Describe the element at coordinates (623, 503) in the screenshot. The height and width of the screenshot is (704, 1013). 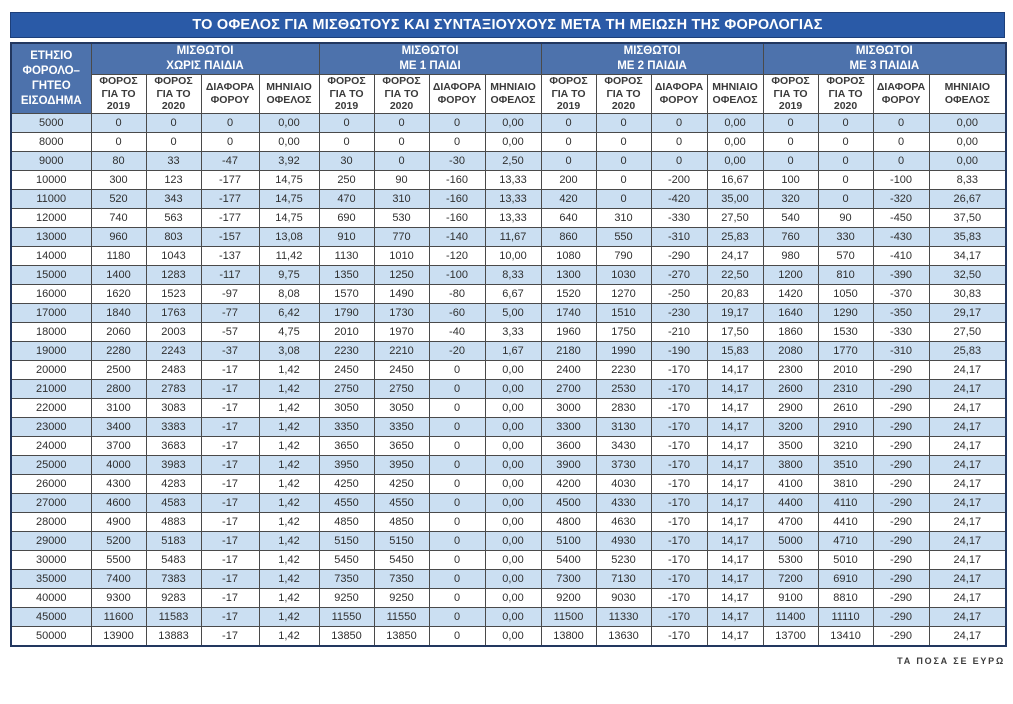
I see `value-cell: 4330` at that location.